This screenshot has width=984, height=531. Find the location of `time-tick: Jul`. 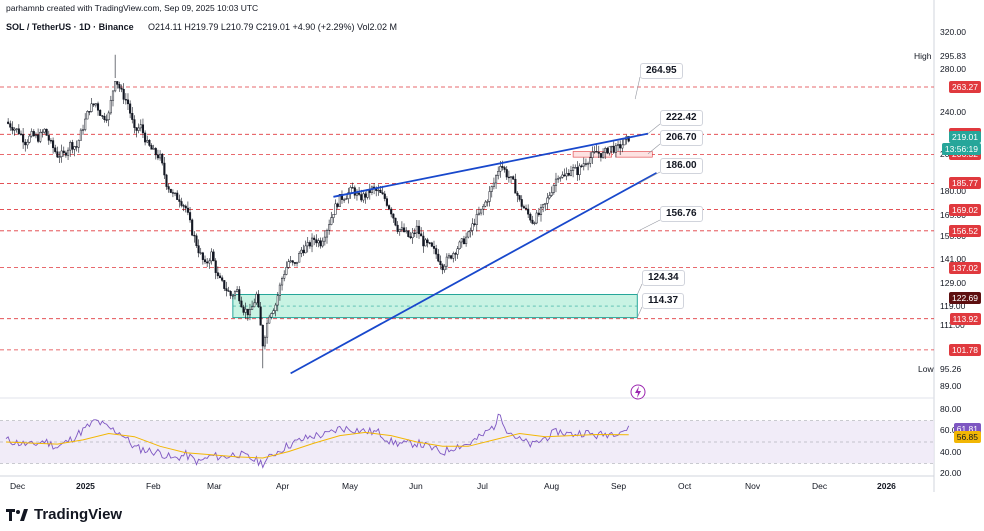

time-tick: Jul is located at coordinates (482, 486).